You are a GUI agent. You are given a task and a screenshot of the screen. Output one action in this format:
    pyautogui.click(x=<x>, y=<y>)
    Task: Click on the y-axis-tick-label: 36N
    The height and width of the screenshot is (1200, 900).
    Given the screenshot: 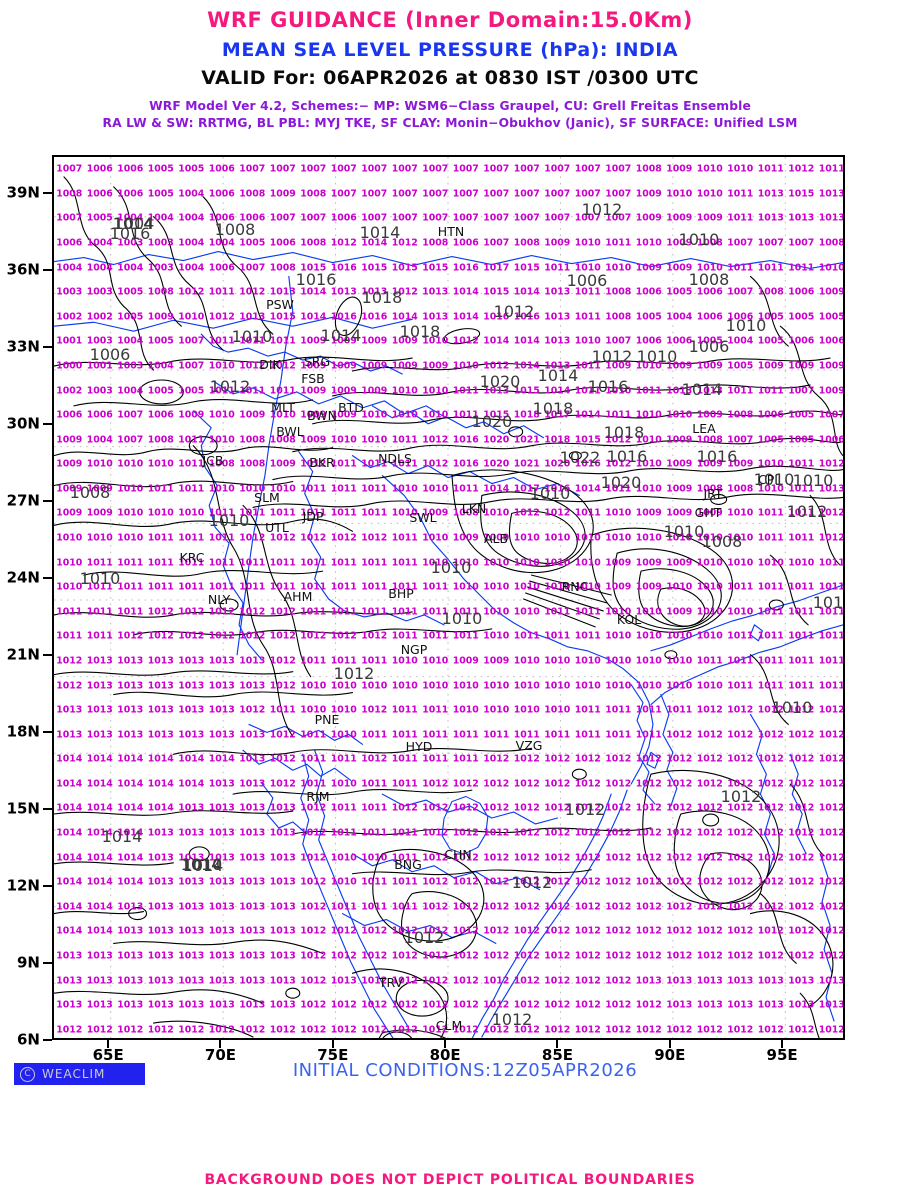 What is the action you would take?
    pyautogui.click(x=23, y=269)
    